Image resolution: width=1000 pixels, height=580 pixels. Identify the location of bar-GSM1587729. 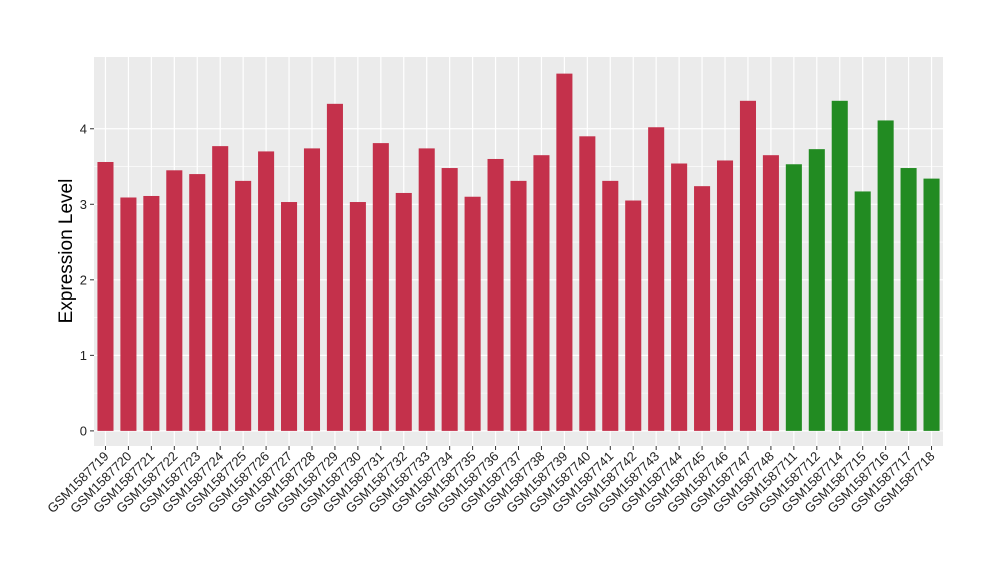
(334, 267).